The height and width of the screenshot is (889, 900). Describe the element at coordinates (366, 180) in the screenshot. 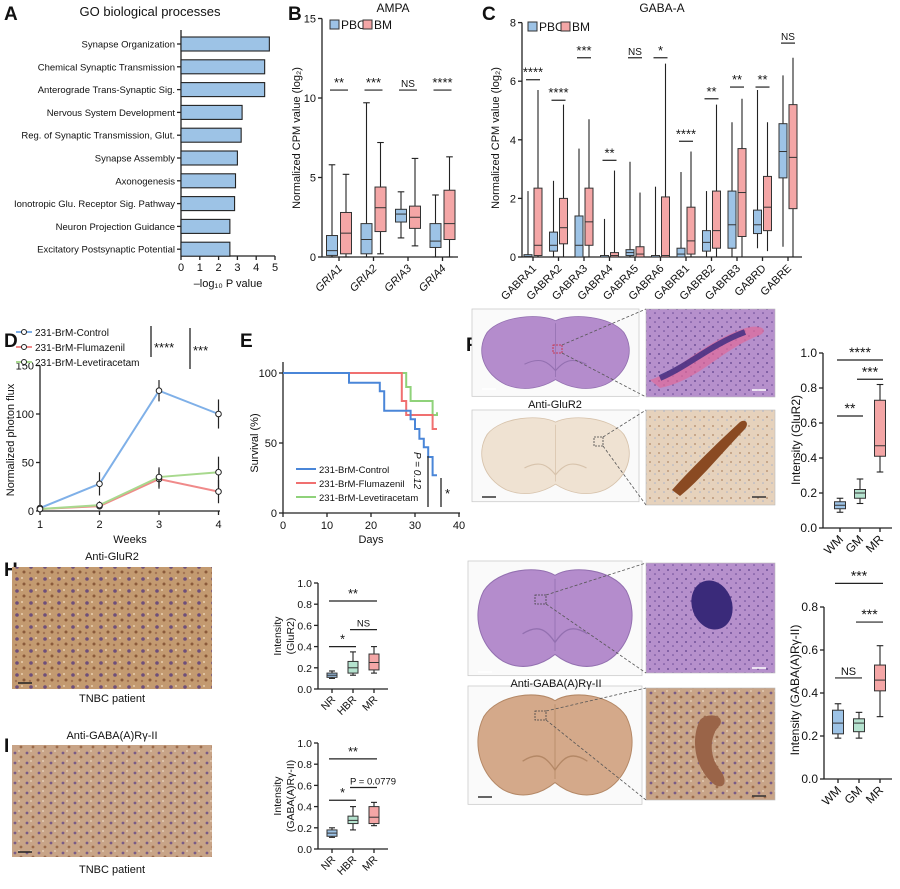

I see `box-plot-pbc-gria2` at that location.